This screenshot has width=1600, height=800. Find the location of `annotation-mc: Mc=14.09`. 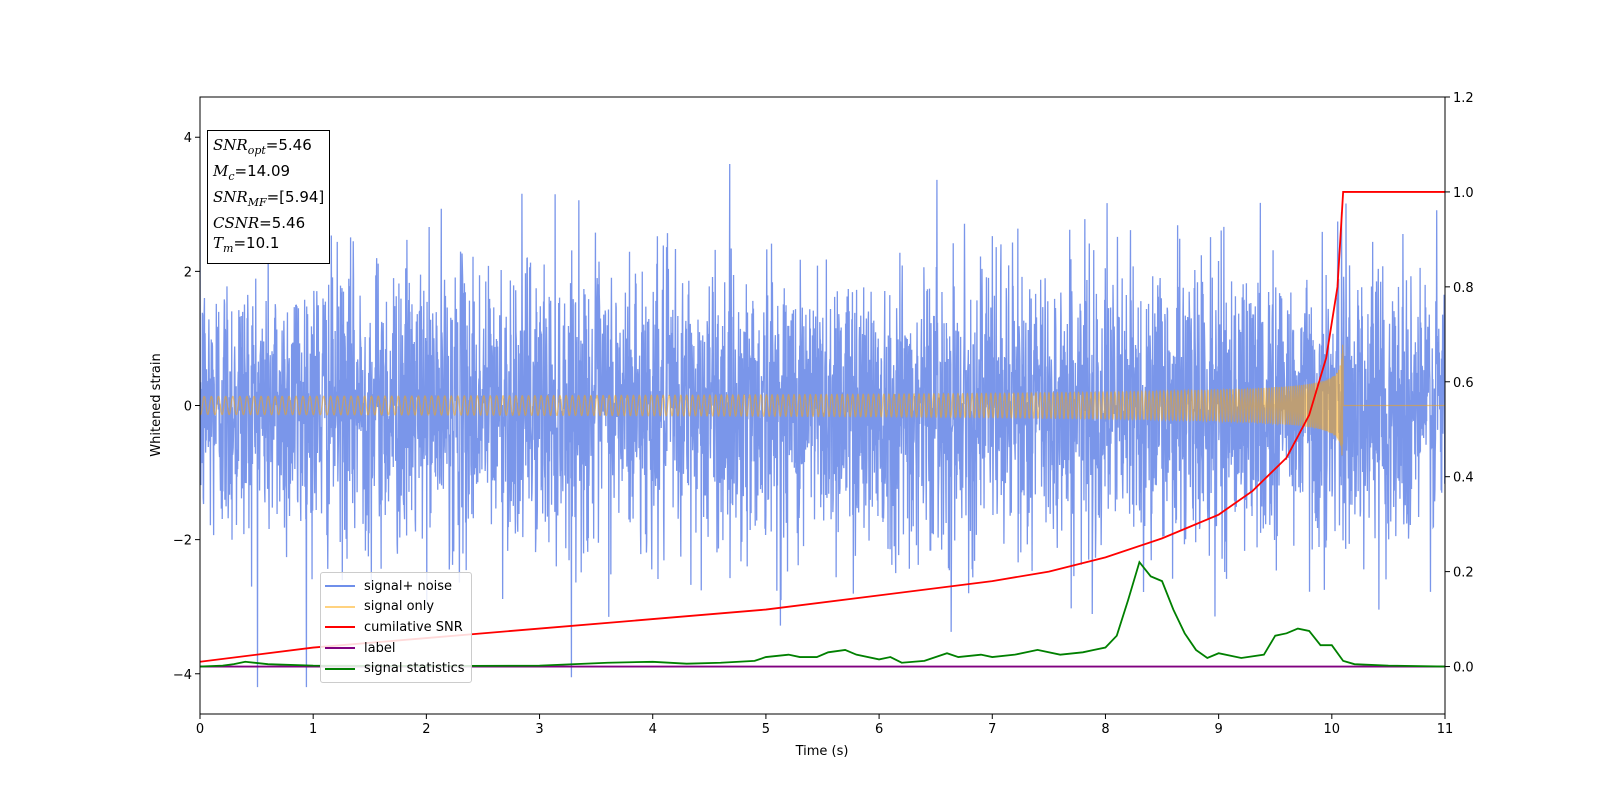

annotation-mc: Mc=14.09 is located at coordinates (252, 172).